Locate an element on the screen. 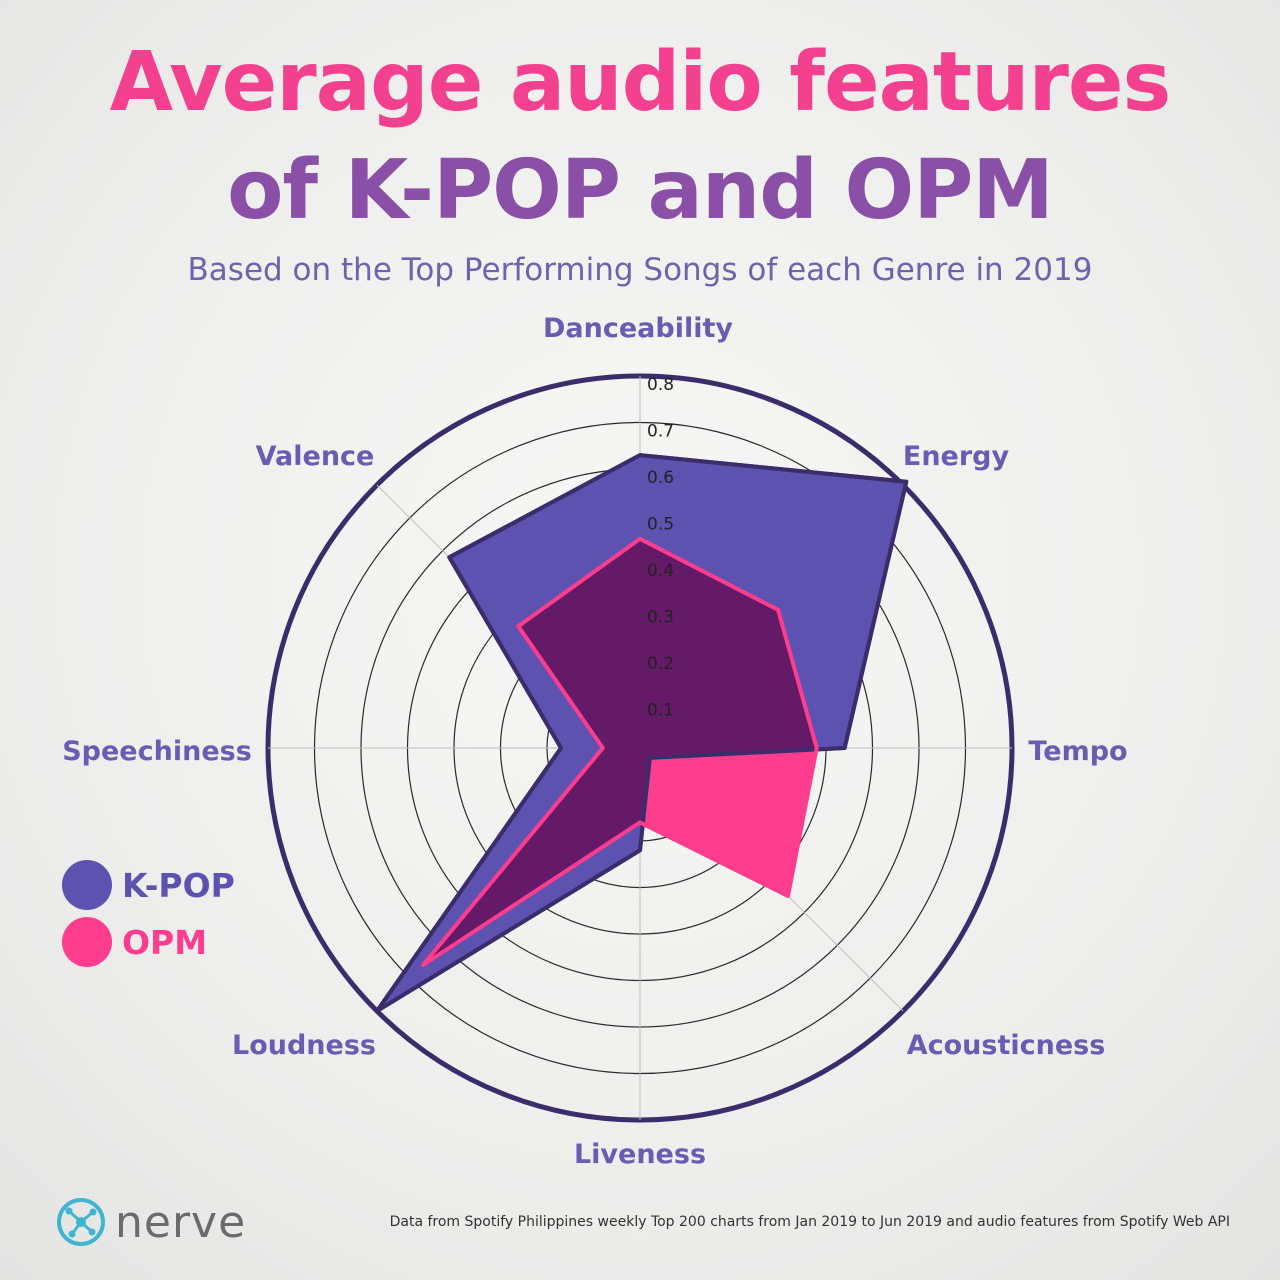 This screenshot has width=1280, height=1280. legend-label-kpop: K-POP is located at coordinates (178, 885).